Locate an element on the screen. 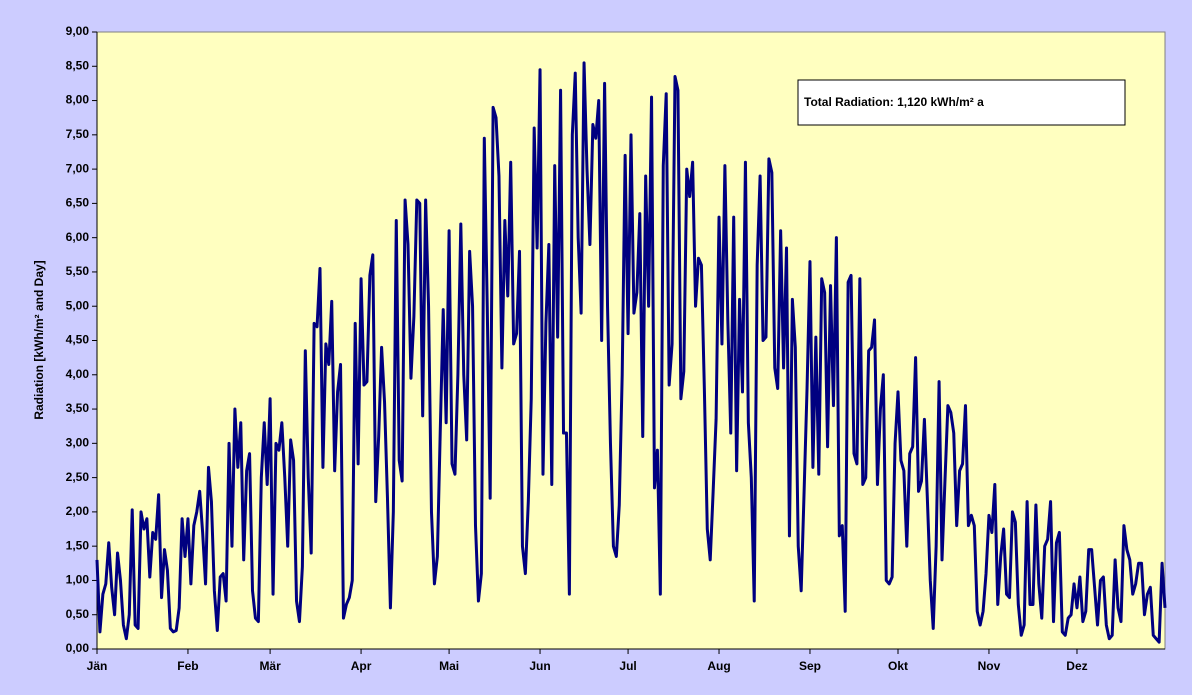 This screenshot has width=1192, height=695. y-tick-label: 0,00 is located at coordinates (78, 648).